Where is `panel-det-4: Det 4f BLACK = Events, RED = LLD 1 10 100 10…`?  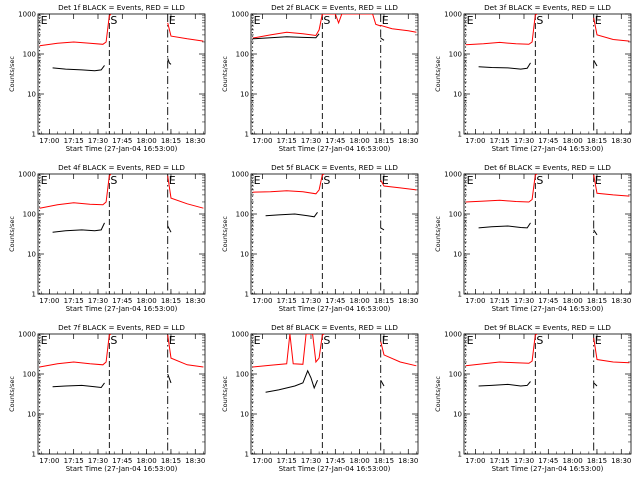
panel-det-4: Det 4f BLACK = Events, RED = LLD 1 10 100 10… is located at coordinates (107, 238).